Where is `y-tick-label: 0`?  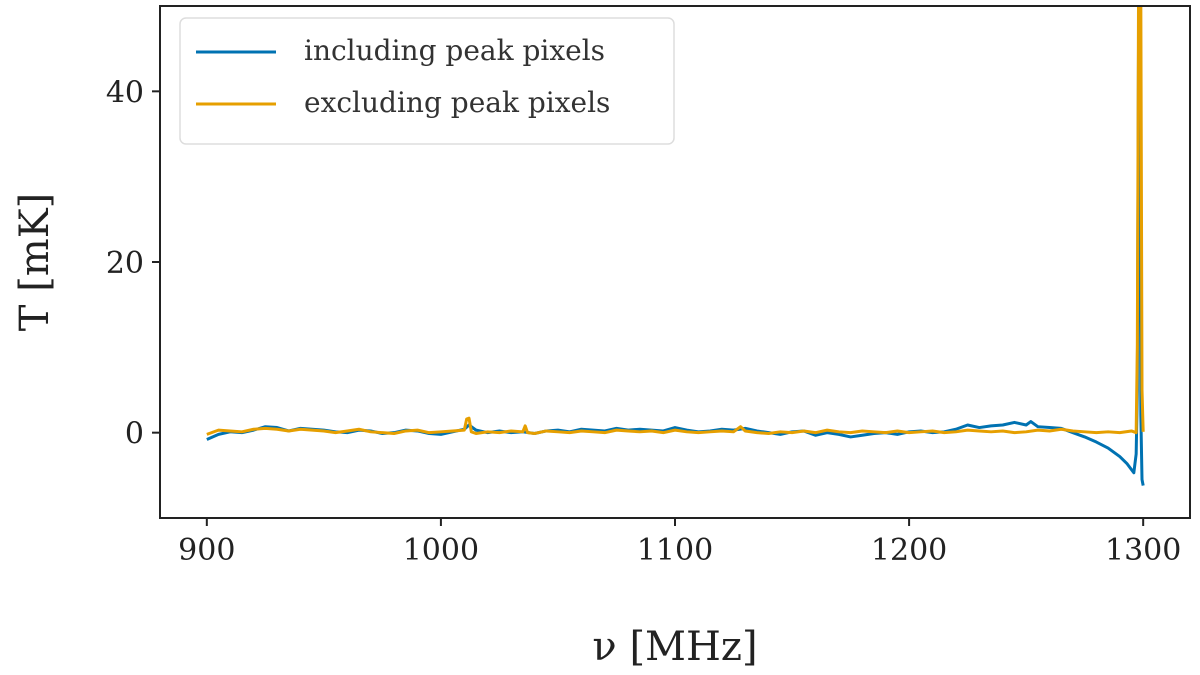
y-tick-label: 0 is located at coordinates (134, 434).